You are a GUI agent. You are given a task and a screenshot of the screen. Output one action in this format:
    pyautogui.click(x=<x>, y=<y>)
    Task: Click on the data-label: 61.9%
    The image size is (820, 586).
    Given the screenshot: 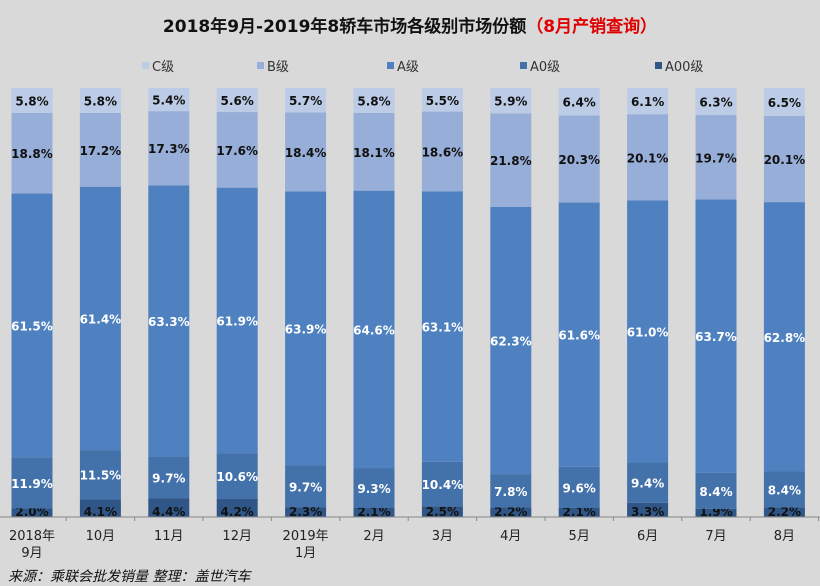 What is the action you would take?
    pyautogui.click(x=237, y=322)
    